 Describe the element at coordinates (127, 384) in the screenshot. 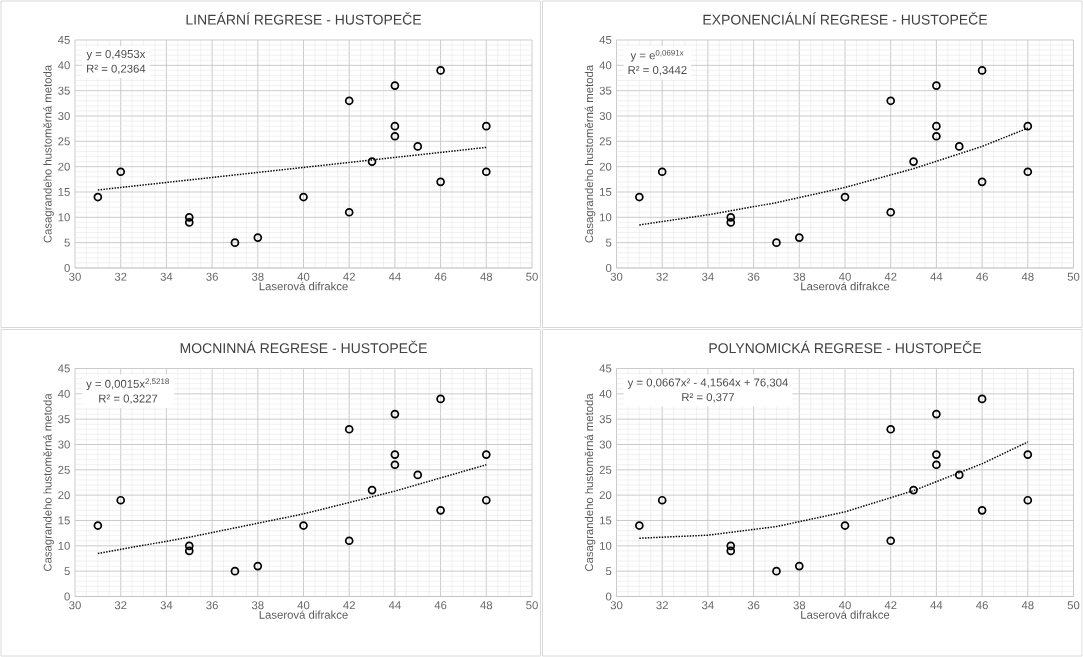

I see `annotation: y = 0,0015x$^{2,5218}$` at that location.